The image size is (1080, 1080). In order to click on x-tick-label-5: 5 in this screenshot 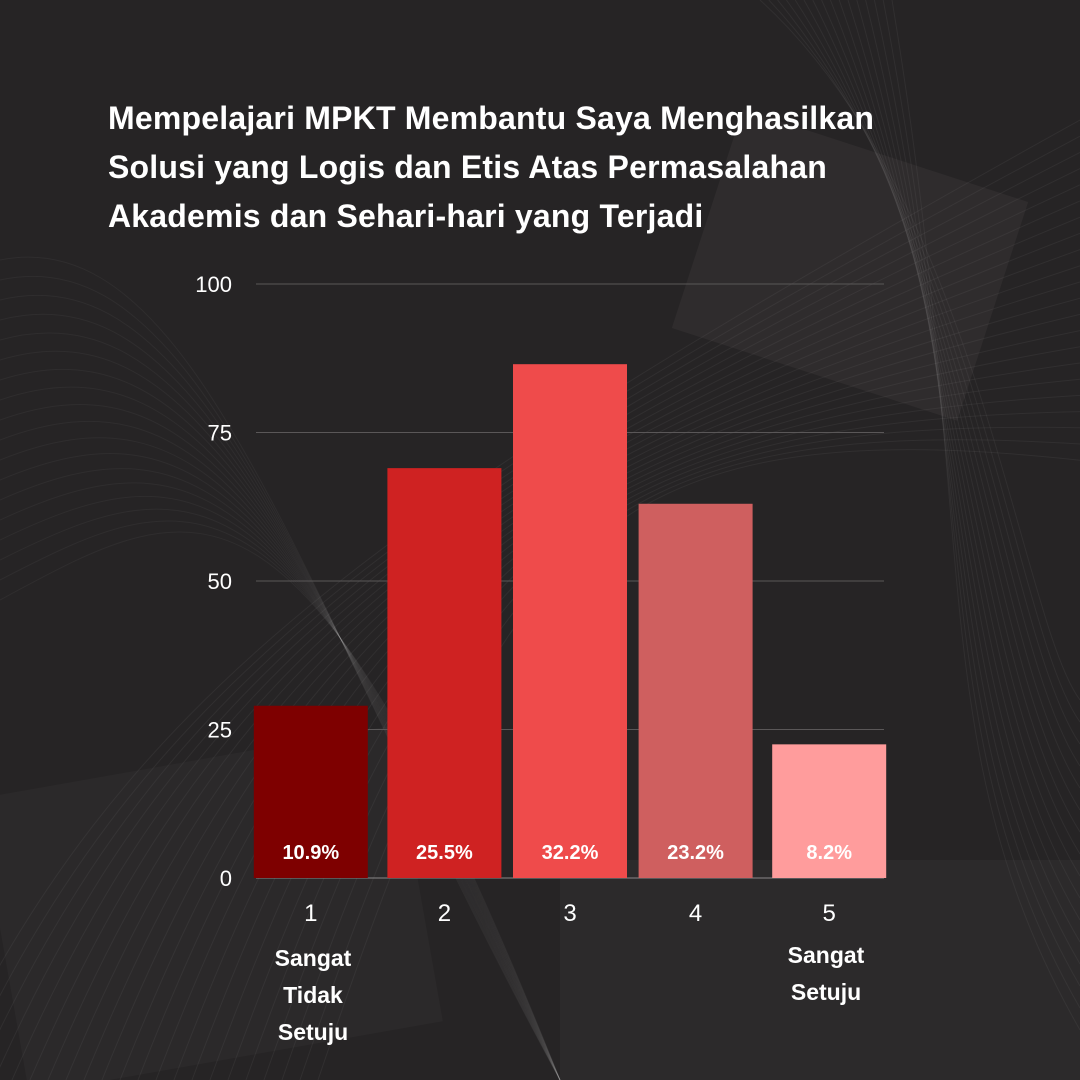, I will do `click(829, 913)`.